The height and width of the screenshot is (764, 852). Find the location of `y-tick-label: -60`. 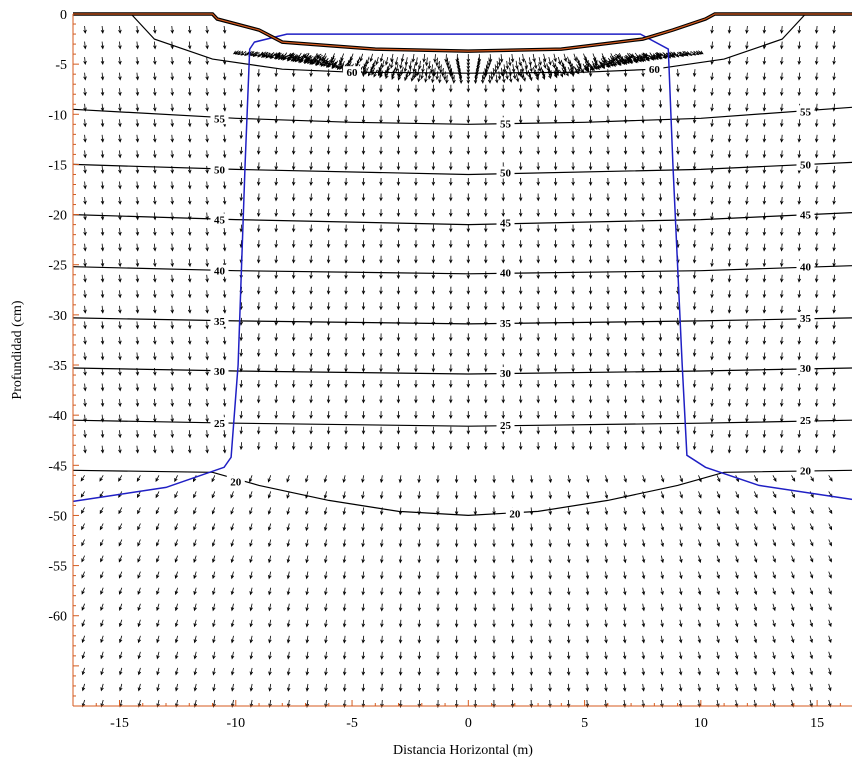

y-tick-label: -60 is located at coordinates (57, 617).